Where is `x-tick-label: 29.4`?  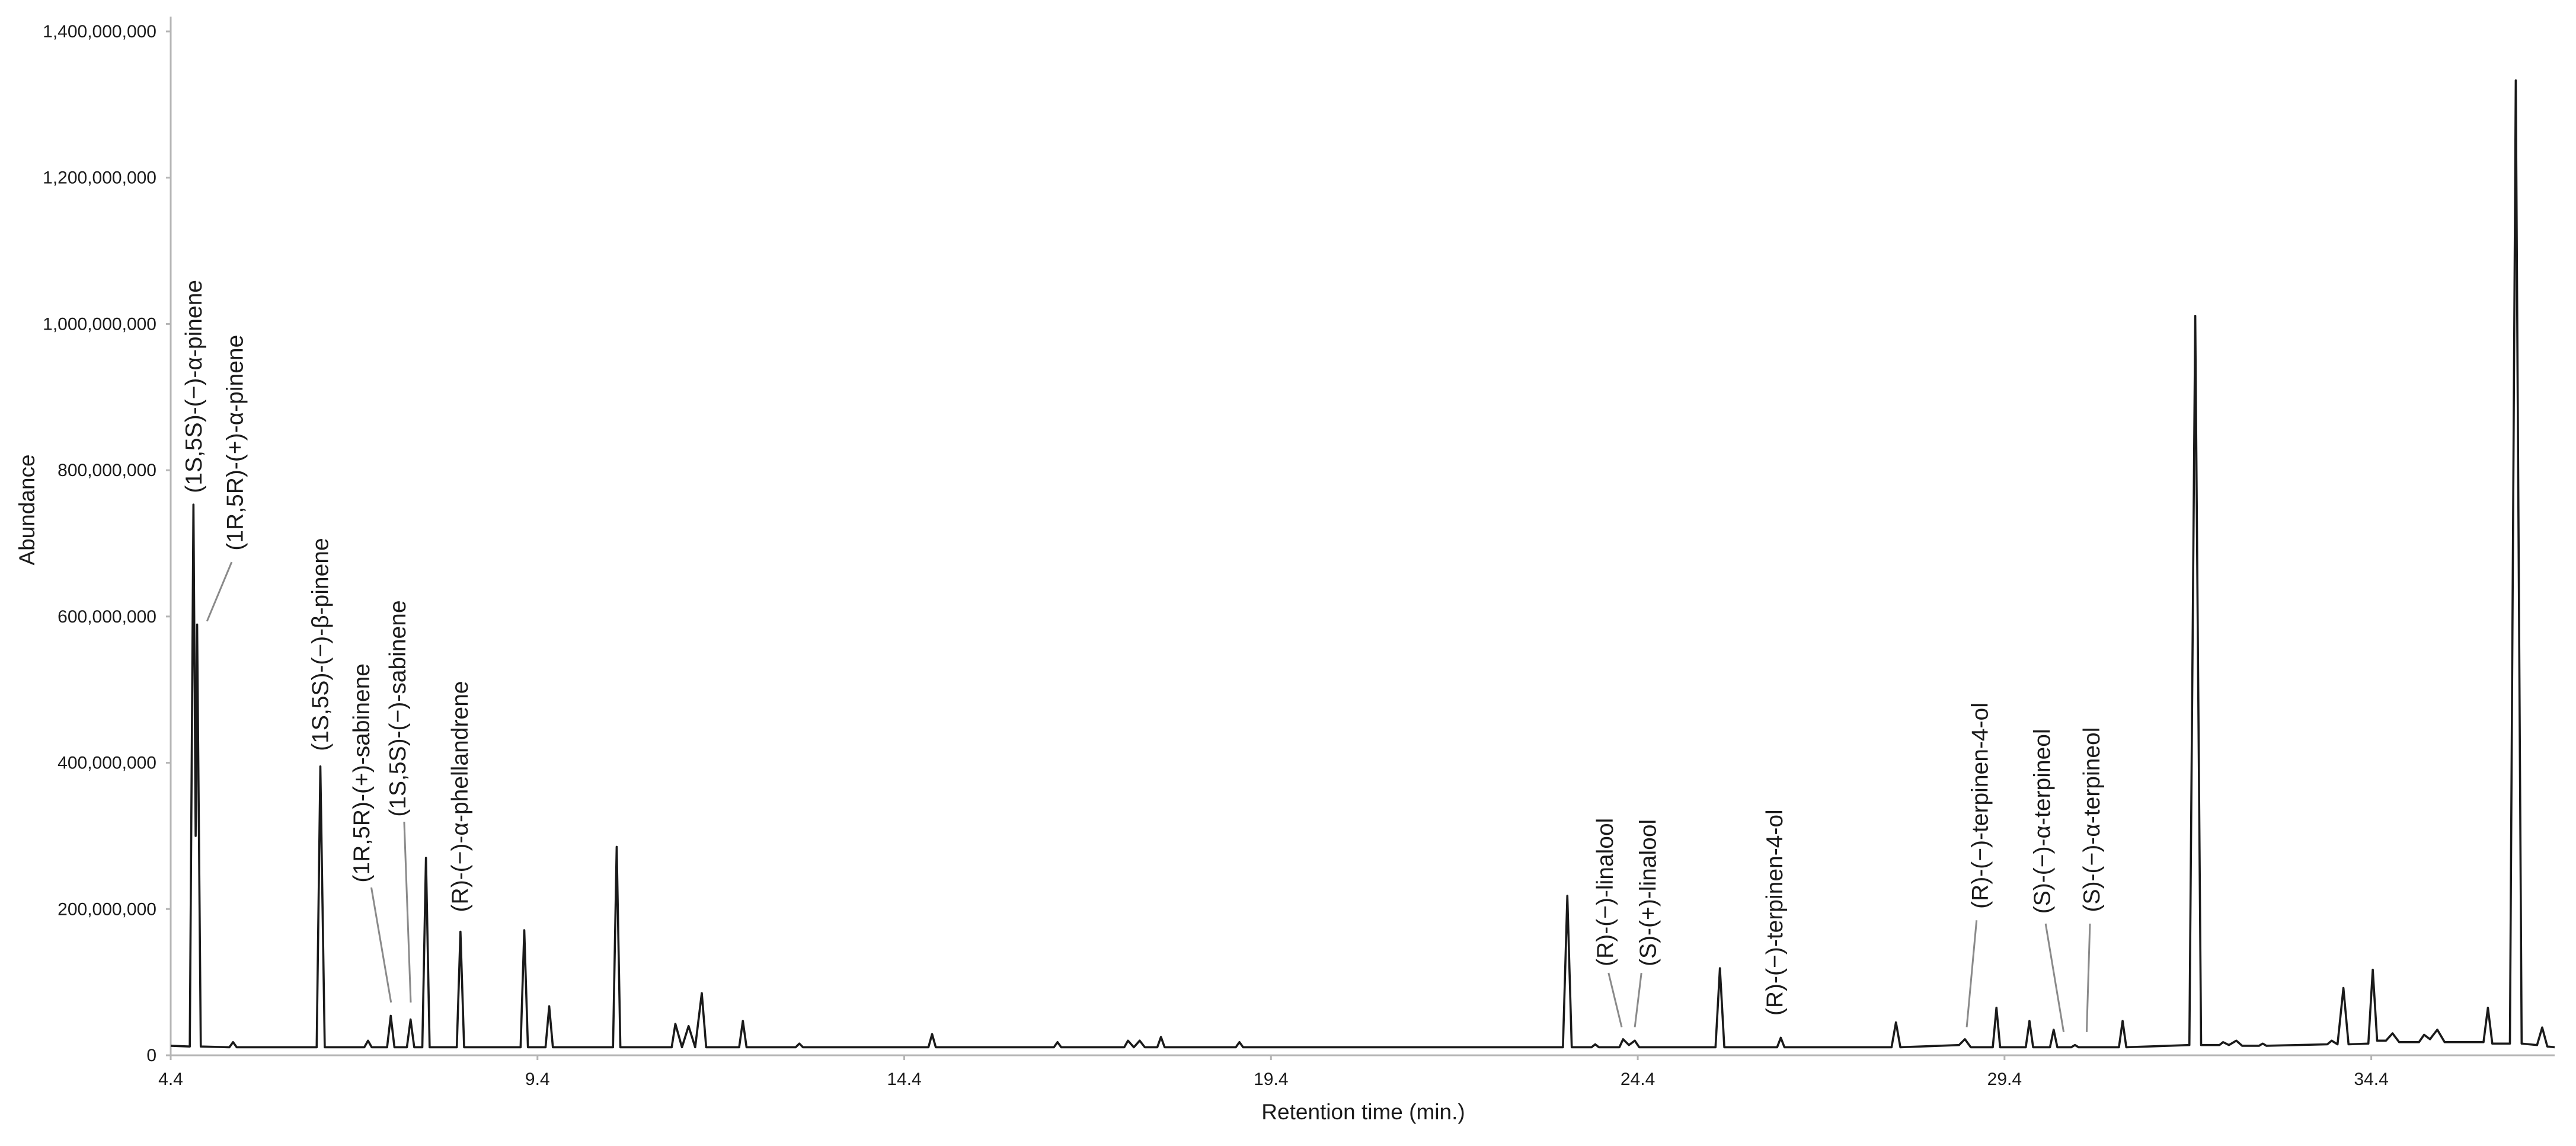
x-tick-label: 29.4 is located at coordinates (2004, 1079).